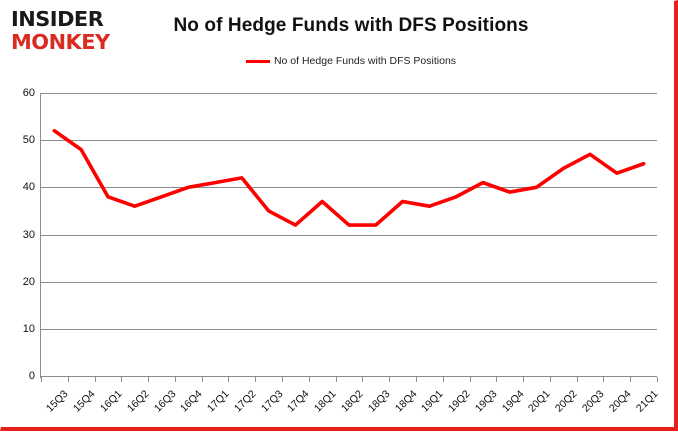 Image resolution: width=678 pixels, height=432 pixels. I want to click on x-axis-tick-label: 17Q4, so click(298, 401).